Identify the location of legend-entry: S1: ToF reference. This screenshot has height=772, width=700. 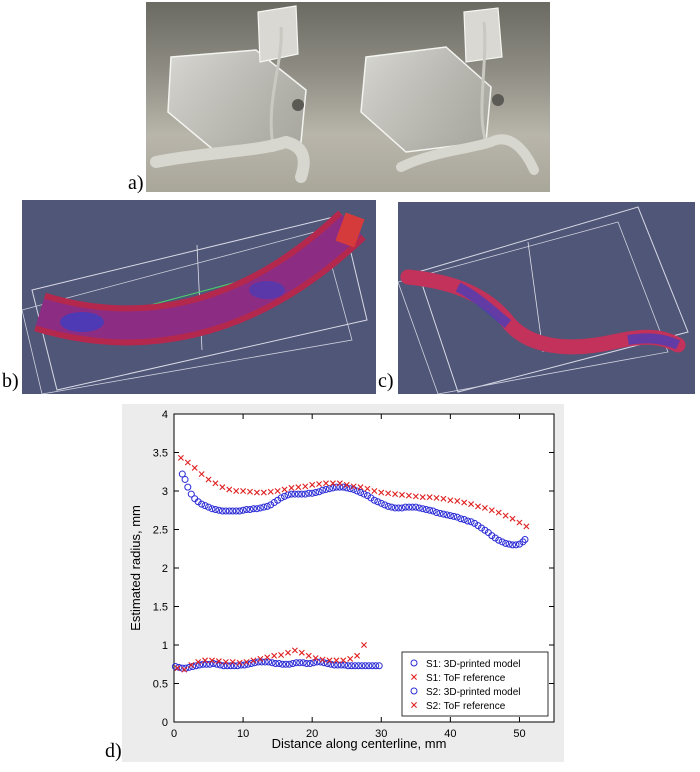
(466, 678).